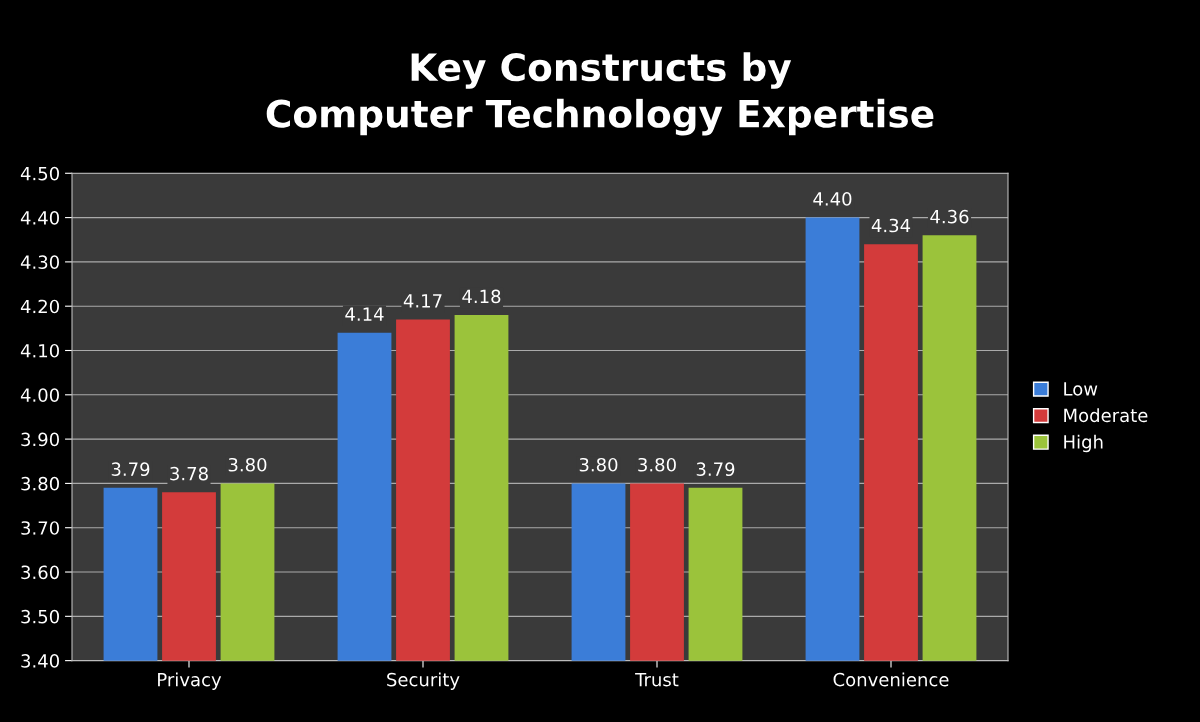  Describe the element at coordinates (39, 262) in the screenshot. I see `y-tick-label: 4.30` at that location.